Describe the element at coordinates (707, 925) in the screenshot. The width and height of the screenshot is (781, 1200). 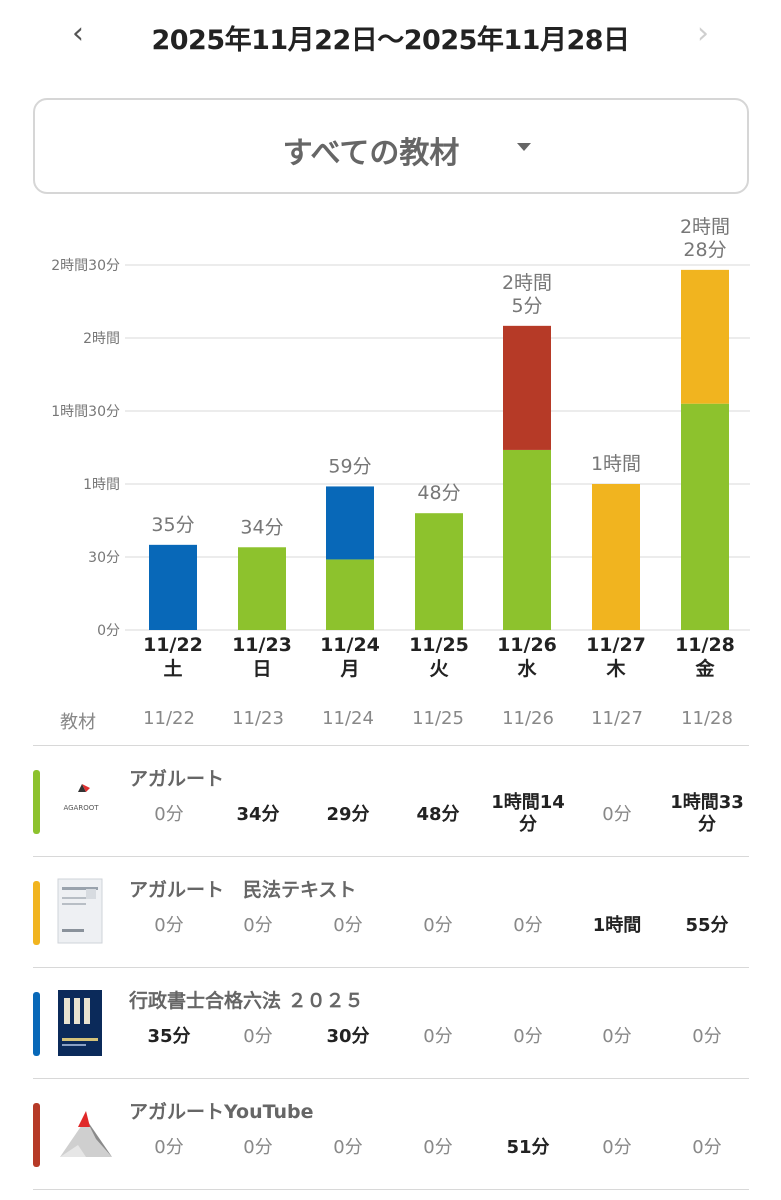
I see `material-day-value: 55分` at that location.